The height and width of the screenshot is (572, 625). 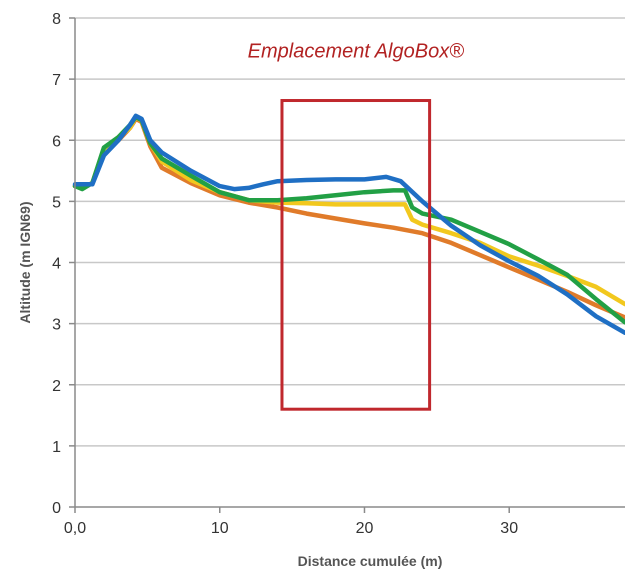 What do you see at coordinates (56, 264) in the screenshot?
I see `y-tick-label: 4` at bounding box center [56, 264].